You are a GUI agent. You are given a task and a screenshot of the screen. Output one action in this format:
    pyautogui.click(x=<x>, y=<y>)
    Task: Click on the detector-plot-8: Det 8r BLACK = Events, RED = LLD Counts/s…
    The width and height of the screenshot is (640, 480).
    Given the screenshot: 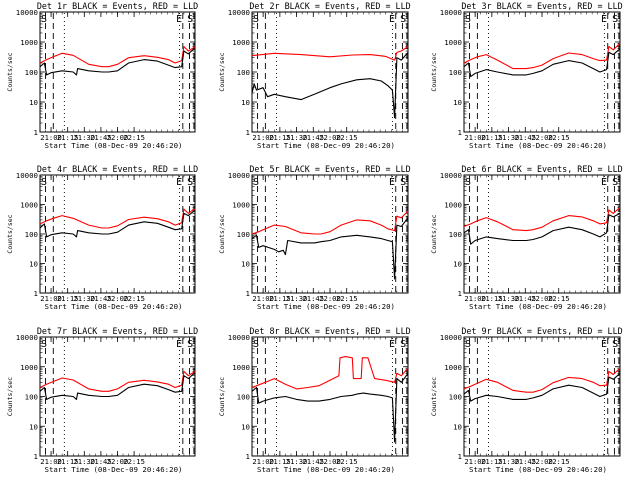 What is the action you would take?
    pyautogui.click(x=314, y=400)
    